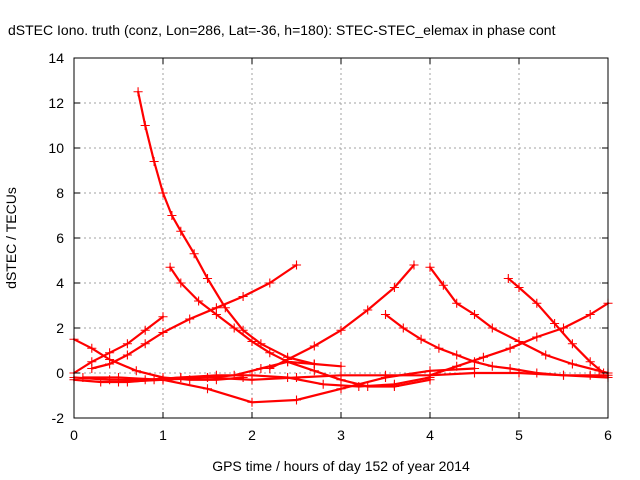  What do you see at coordinates (56, 58) in the screenshot?
I see `y-tick-label: 14` at bounding box center [56, 58].